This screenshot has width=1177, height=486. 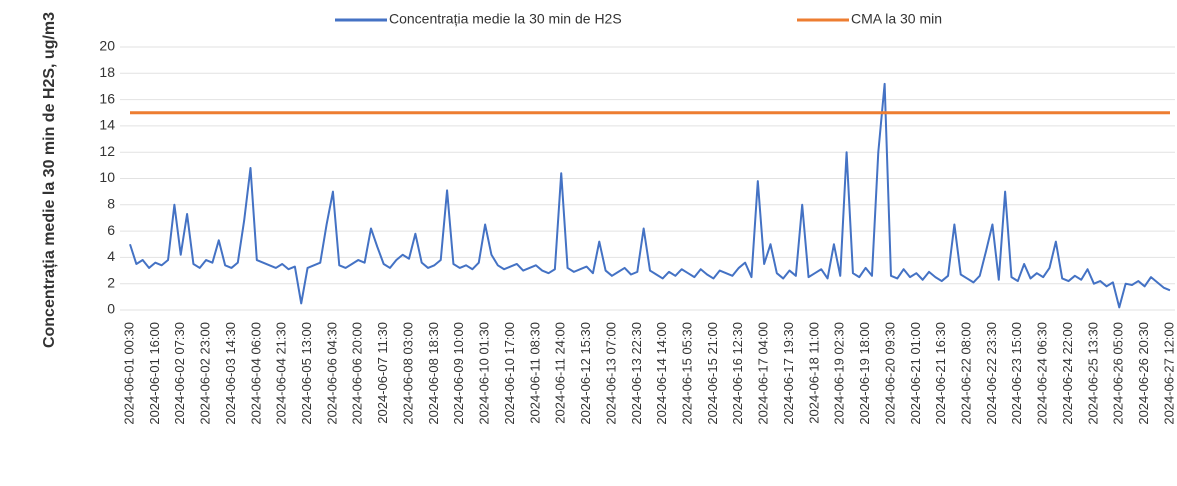 I want to click on x-tick-label: 2024-06-24 06:30, so click(x=1042, y=373).